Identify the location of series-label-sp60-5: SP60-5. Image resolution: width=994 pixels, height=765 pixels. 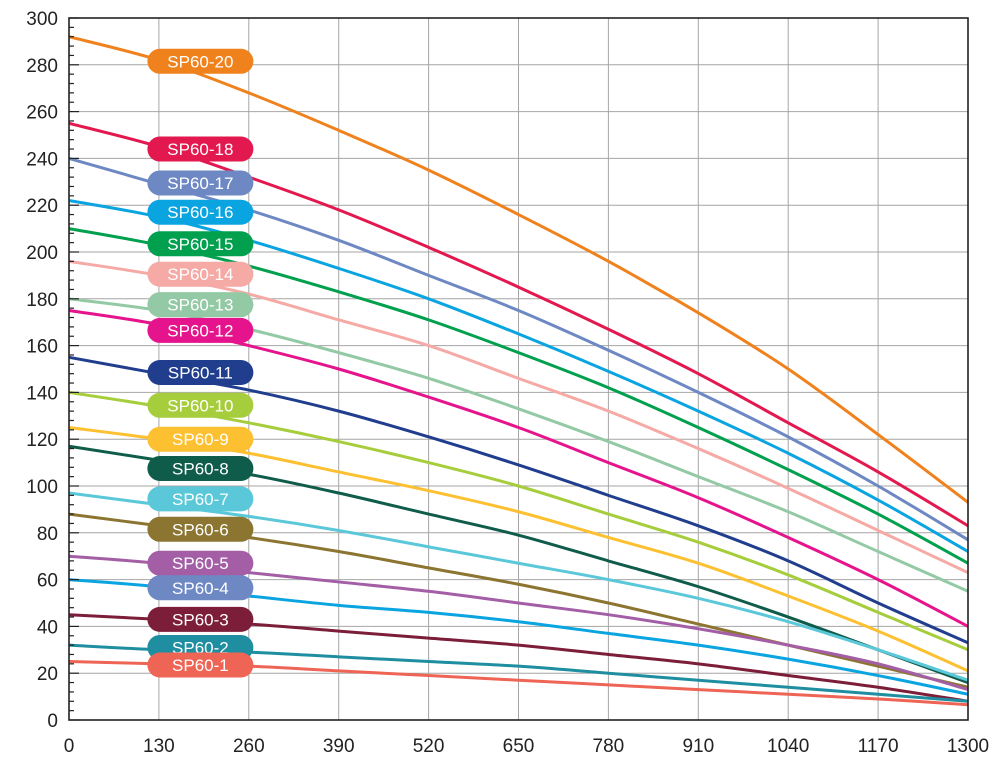
(200, 563).